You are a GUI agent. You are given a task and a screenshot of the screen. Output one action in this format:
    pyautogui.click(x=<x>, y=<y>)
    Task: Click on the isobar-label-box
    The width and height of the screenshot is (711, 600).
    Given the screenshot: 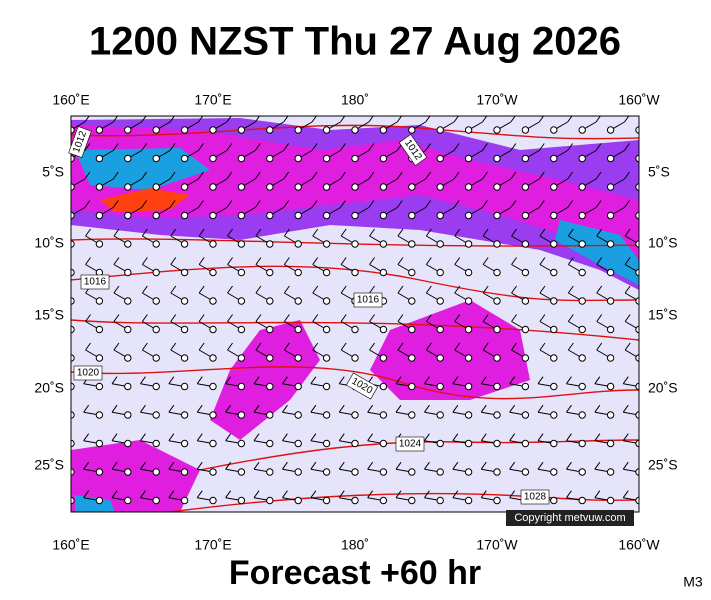 What is the action you would take?
    pyautogui.click(x=362, y=386)
    